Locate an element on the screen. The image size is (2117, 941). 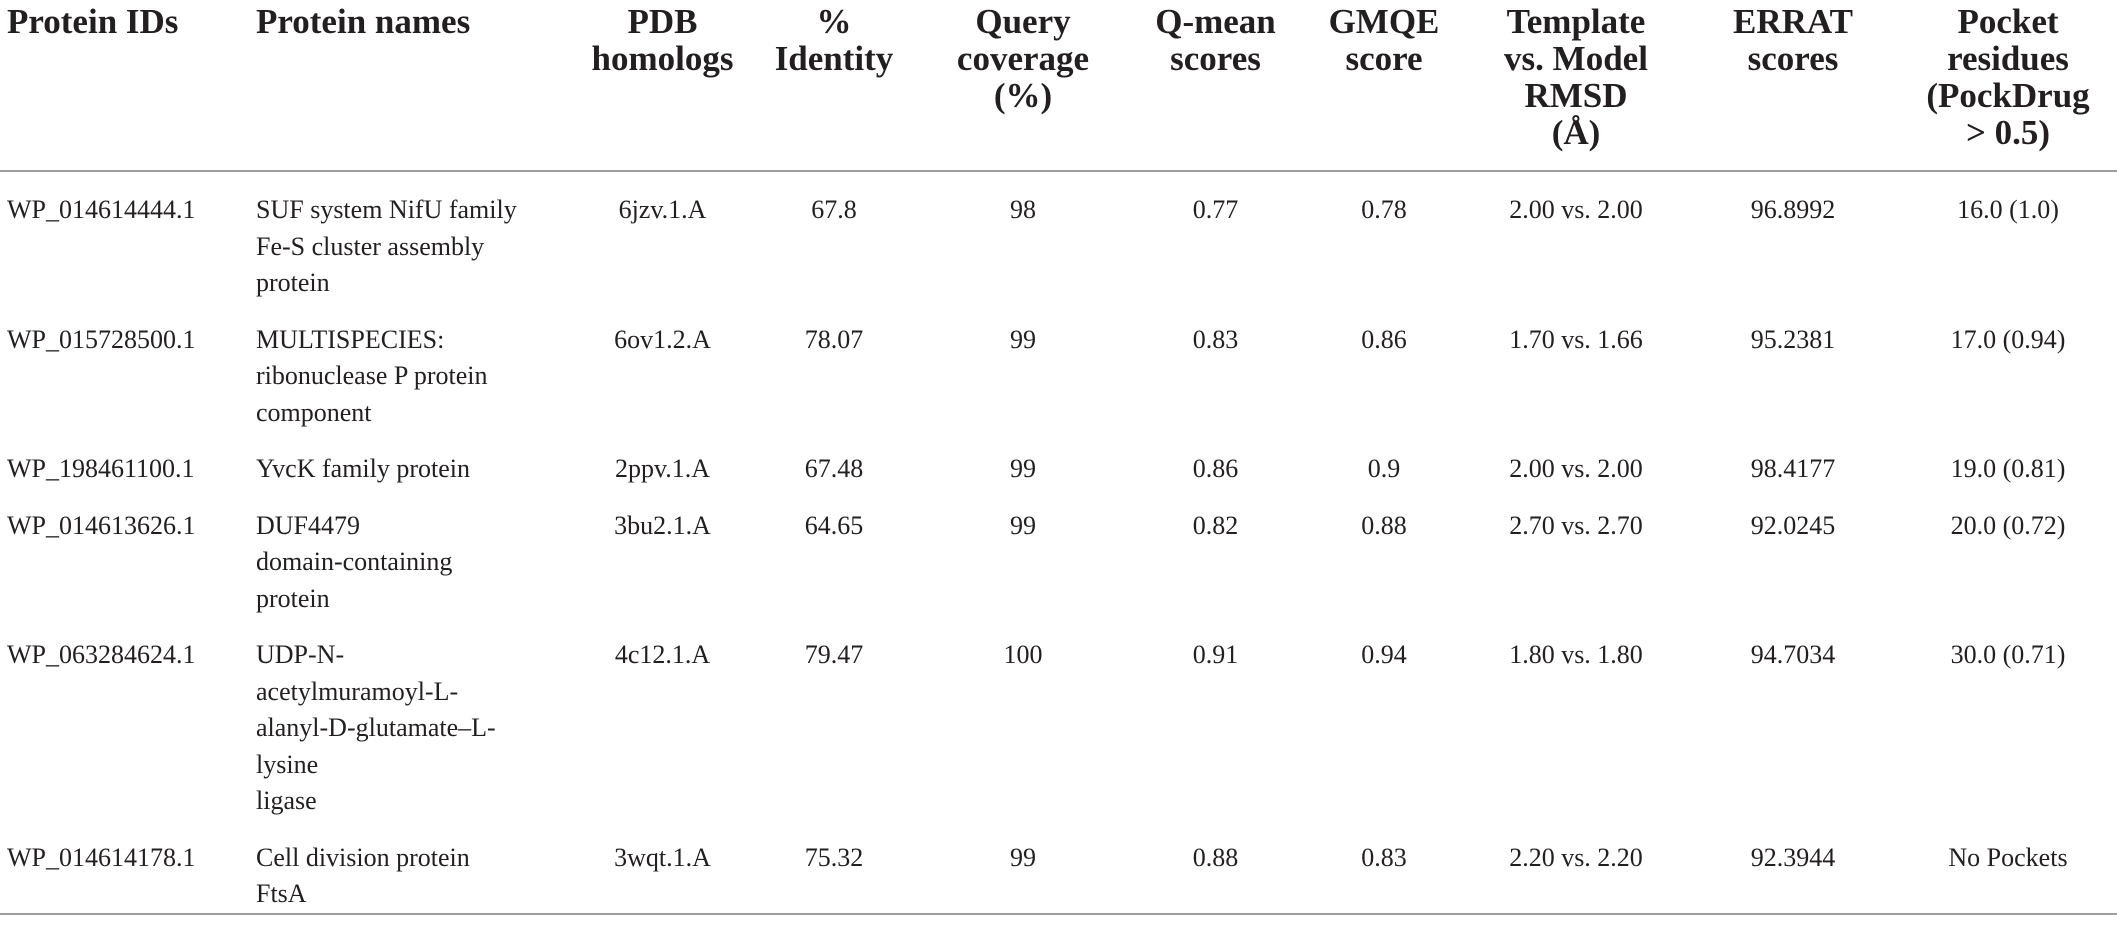
cell-protein-name: YvcK family protein is located at coordinates (363, 468).